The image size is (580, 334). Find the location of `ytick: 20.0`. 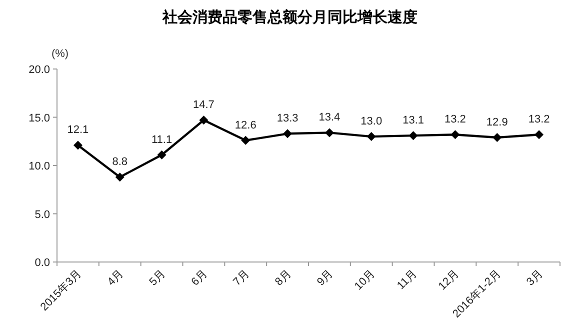

ytick: 20.0 is located at coordinates (39, 70).